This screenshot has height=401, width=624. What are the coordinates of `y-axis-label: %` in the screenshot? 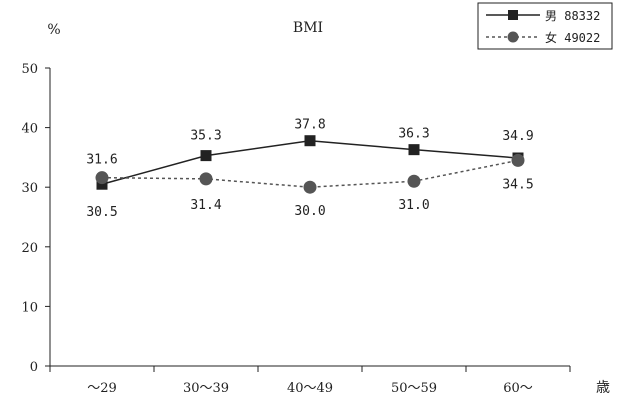 It's located at (53, 30).